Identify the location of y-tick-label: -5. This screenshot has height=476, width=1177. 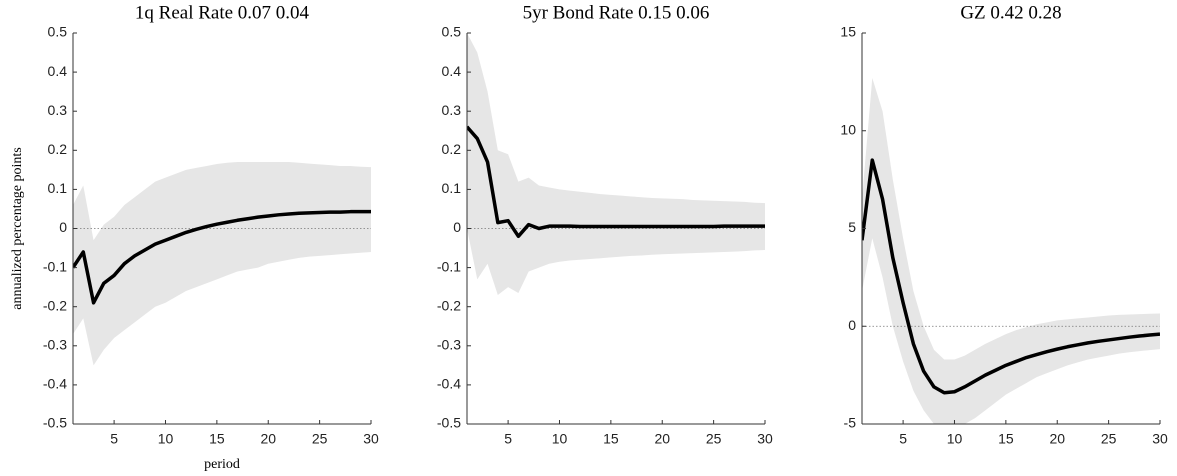
(850, 423).